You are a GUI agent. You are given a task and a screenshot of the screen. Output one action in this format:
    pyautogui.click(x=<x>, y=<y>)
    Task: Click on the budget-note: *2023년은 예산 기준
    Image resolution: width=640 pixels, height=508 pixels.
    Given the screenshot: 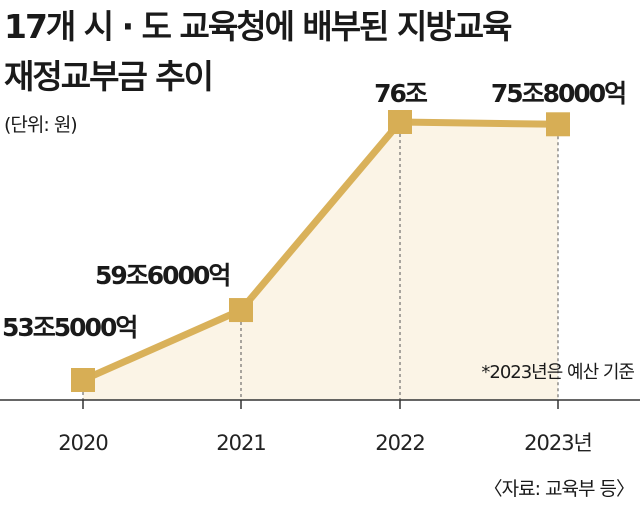 What is the action you would take?
    pyautogui.click(x=558, y=372)
    